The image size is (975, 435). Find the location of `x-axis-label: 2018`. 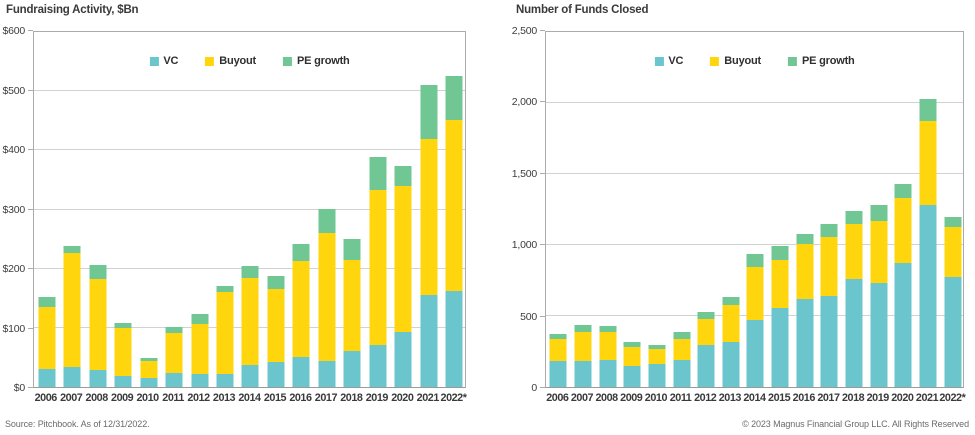

x-axis-label: 2018 is located at coordinates (853, 398).